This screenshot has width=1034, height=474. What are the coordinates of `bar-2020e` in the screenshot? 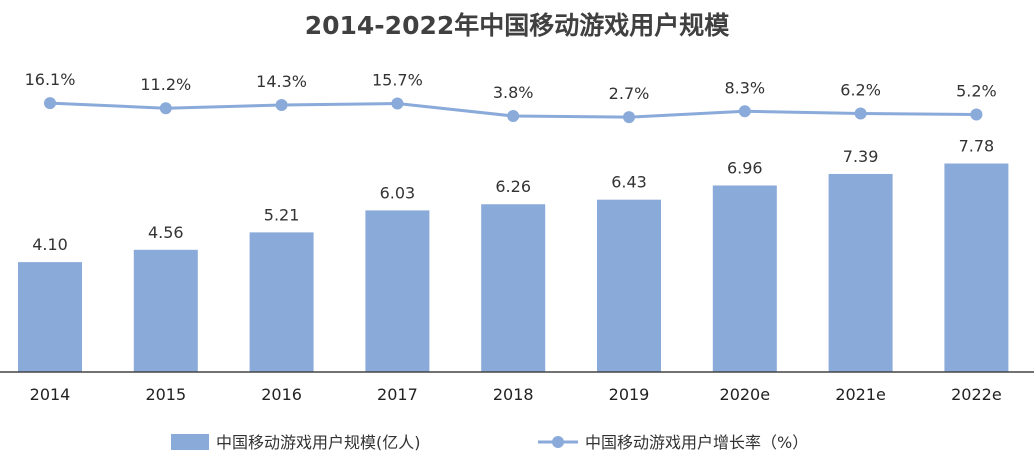 It's located at (744, 278).